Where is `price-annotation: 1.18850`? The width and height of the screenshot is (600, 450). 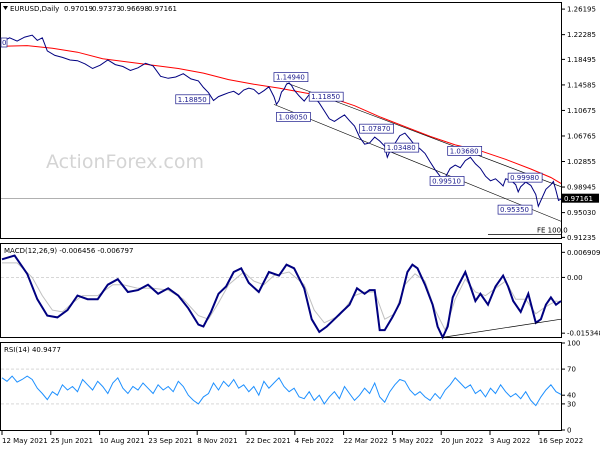
price-annotation: 1.18850 is located at coordinates (192, 100).